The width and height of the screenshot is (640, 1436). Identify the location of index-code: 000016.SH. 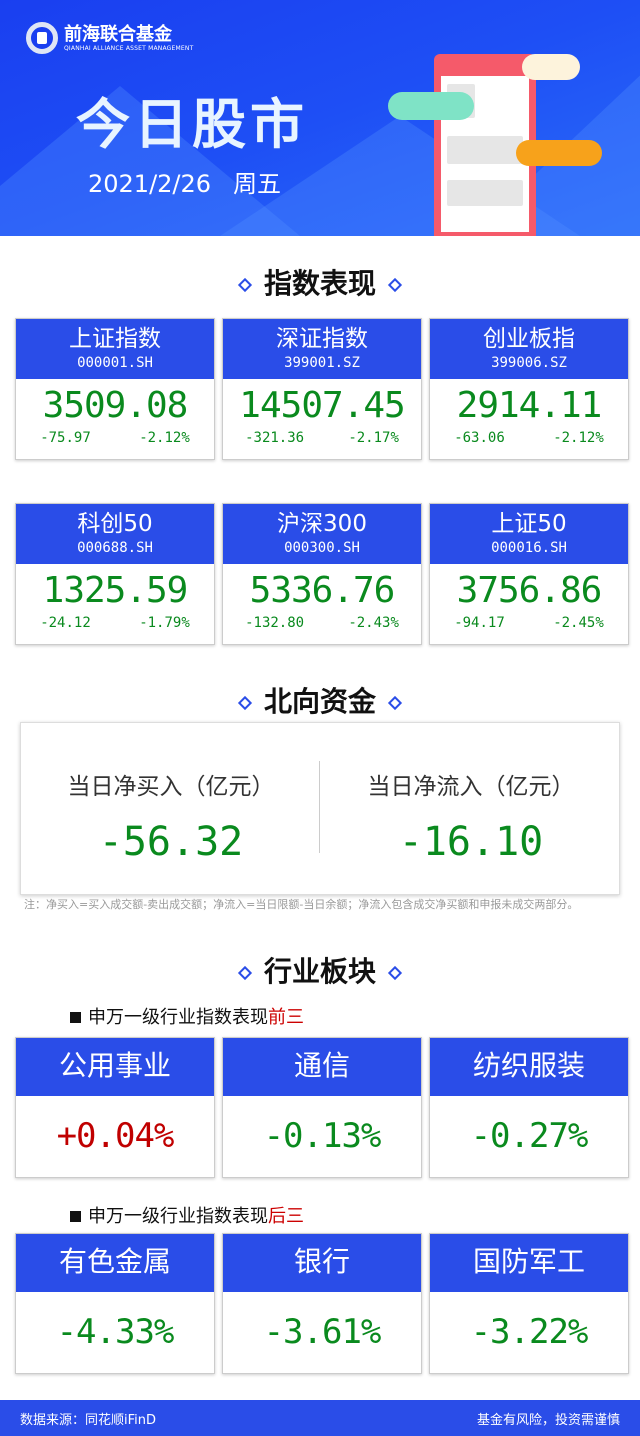
(529, 548).